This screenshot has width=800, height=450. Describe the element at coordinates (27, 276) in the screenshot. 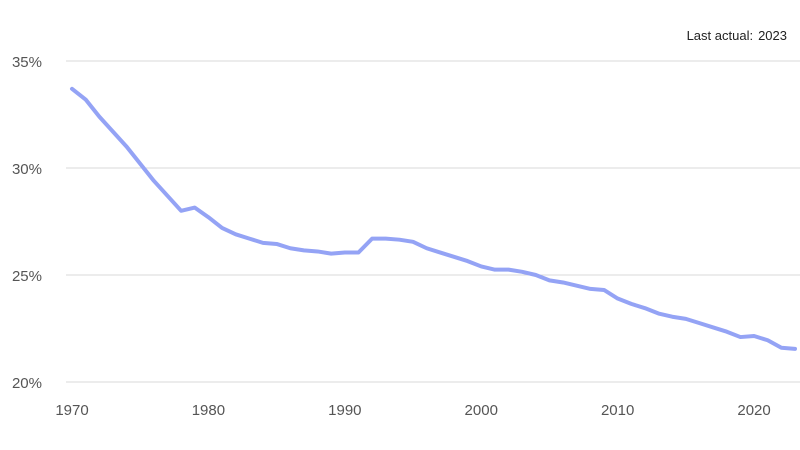

I see `y-tick-label: 25%` at that location.